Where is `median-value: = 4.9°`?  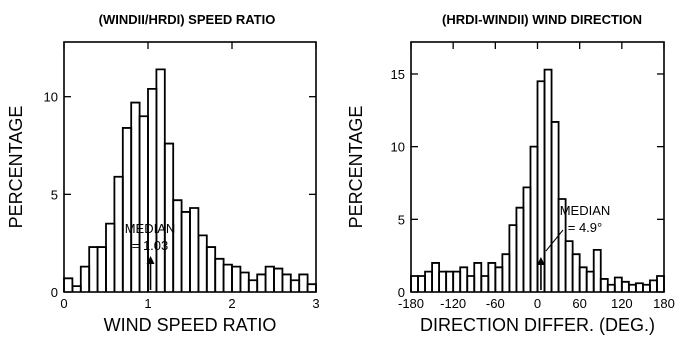 median-value: = 4.9° is located at coordinates (585, 227).